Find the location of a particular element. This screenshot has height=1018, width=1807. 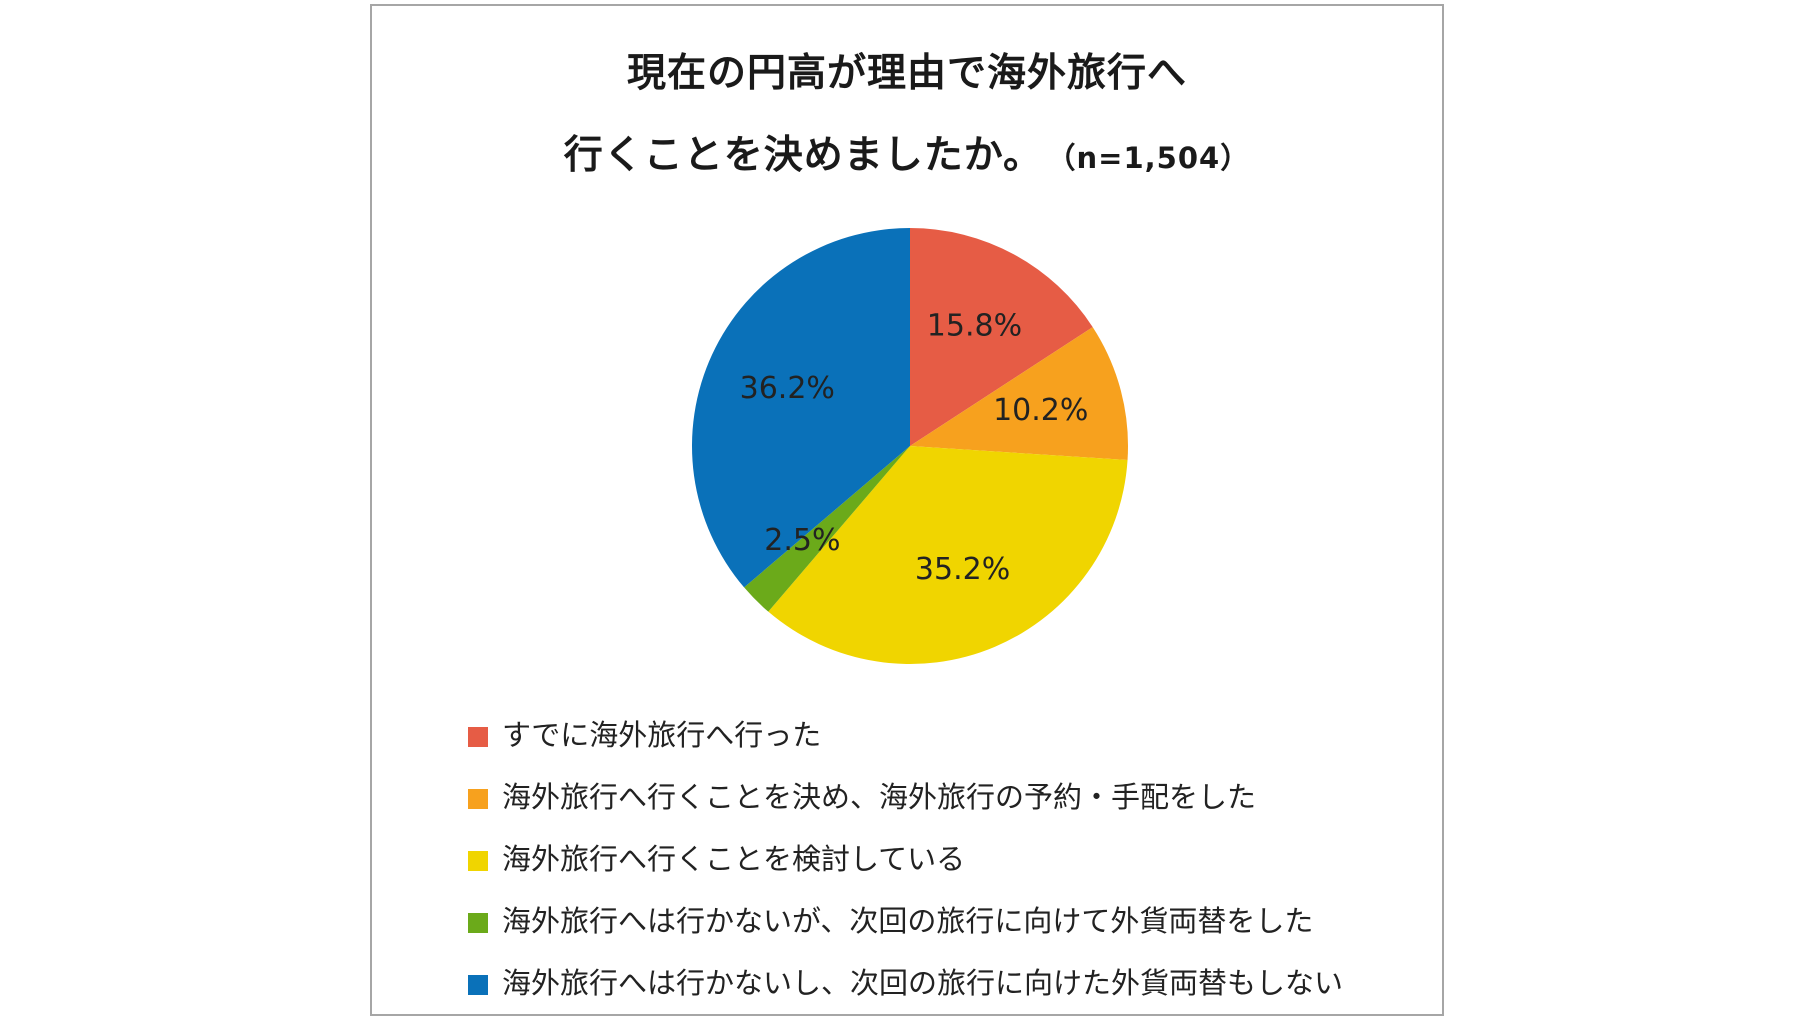

legend-item: 海外旅行へは行かないが、次回の旅行に向けて外貨両替をした is located at coordinates (905, 919).